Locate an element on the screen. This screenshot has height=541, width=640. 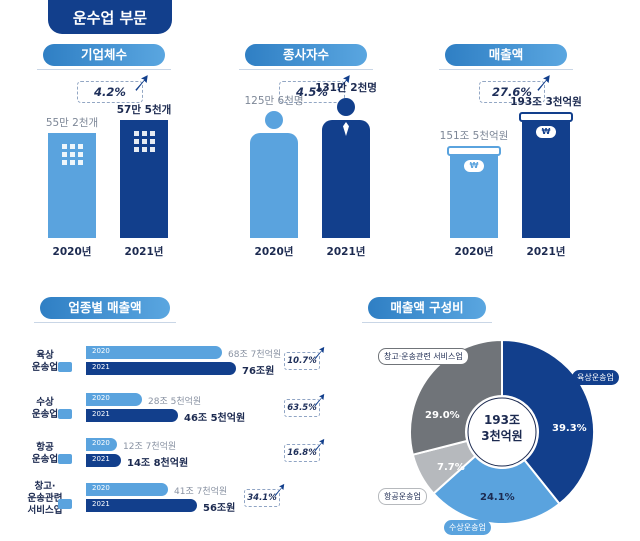
composition-donut-chart is located at coordinates (502, 431).